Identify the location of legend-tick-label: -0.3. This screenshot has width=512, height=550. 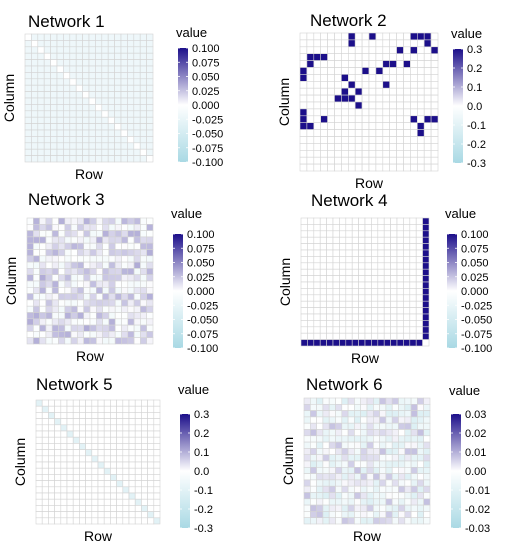
(203, 529).